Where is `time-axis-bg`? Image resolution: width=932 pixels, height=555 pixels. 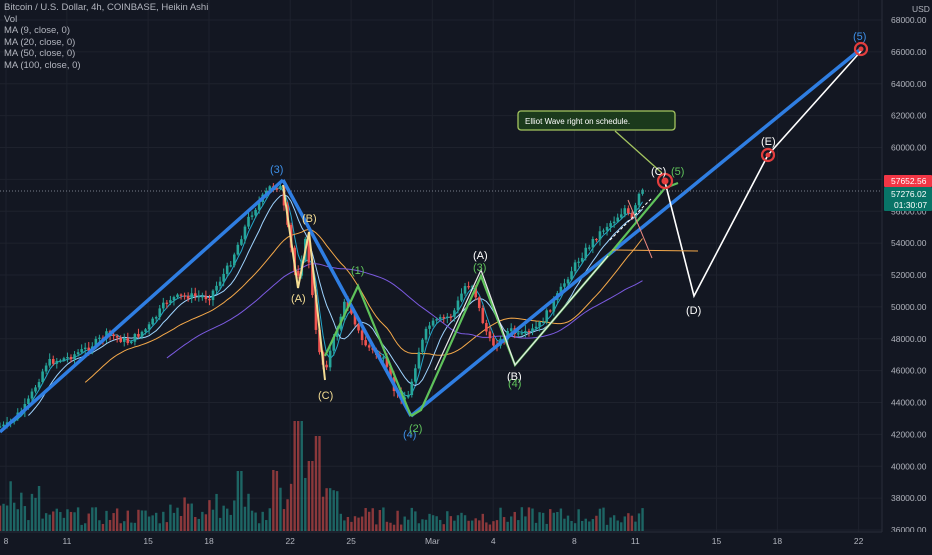 time-axis-bg is located at coordinates (466, 541).